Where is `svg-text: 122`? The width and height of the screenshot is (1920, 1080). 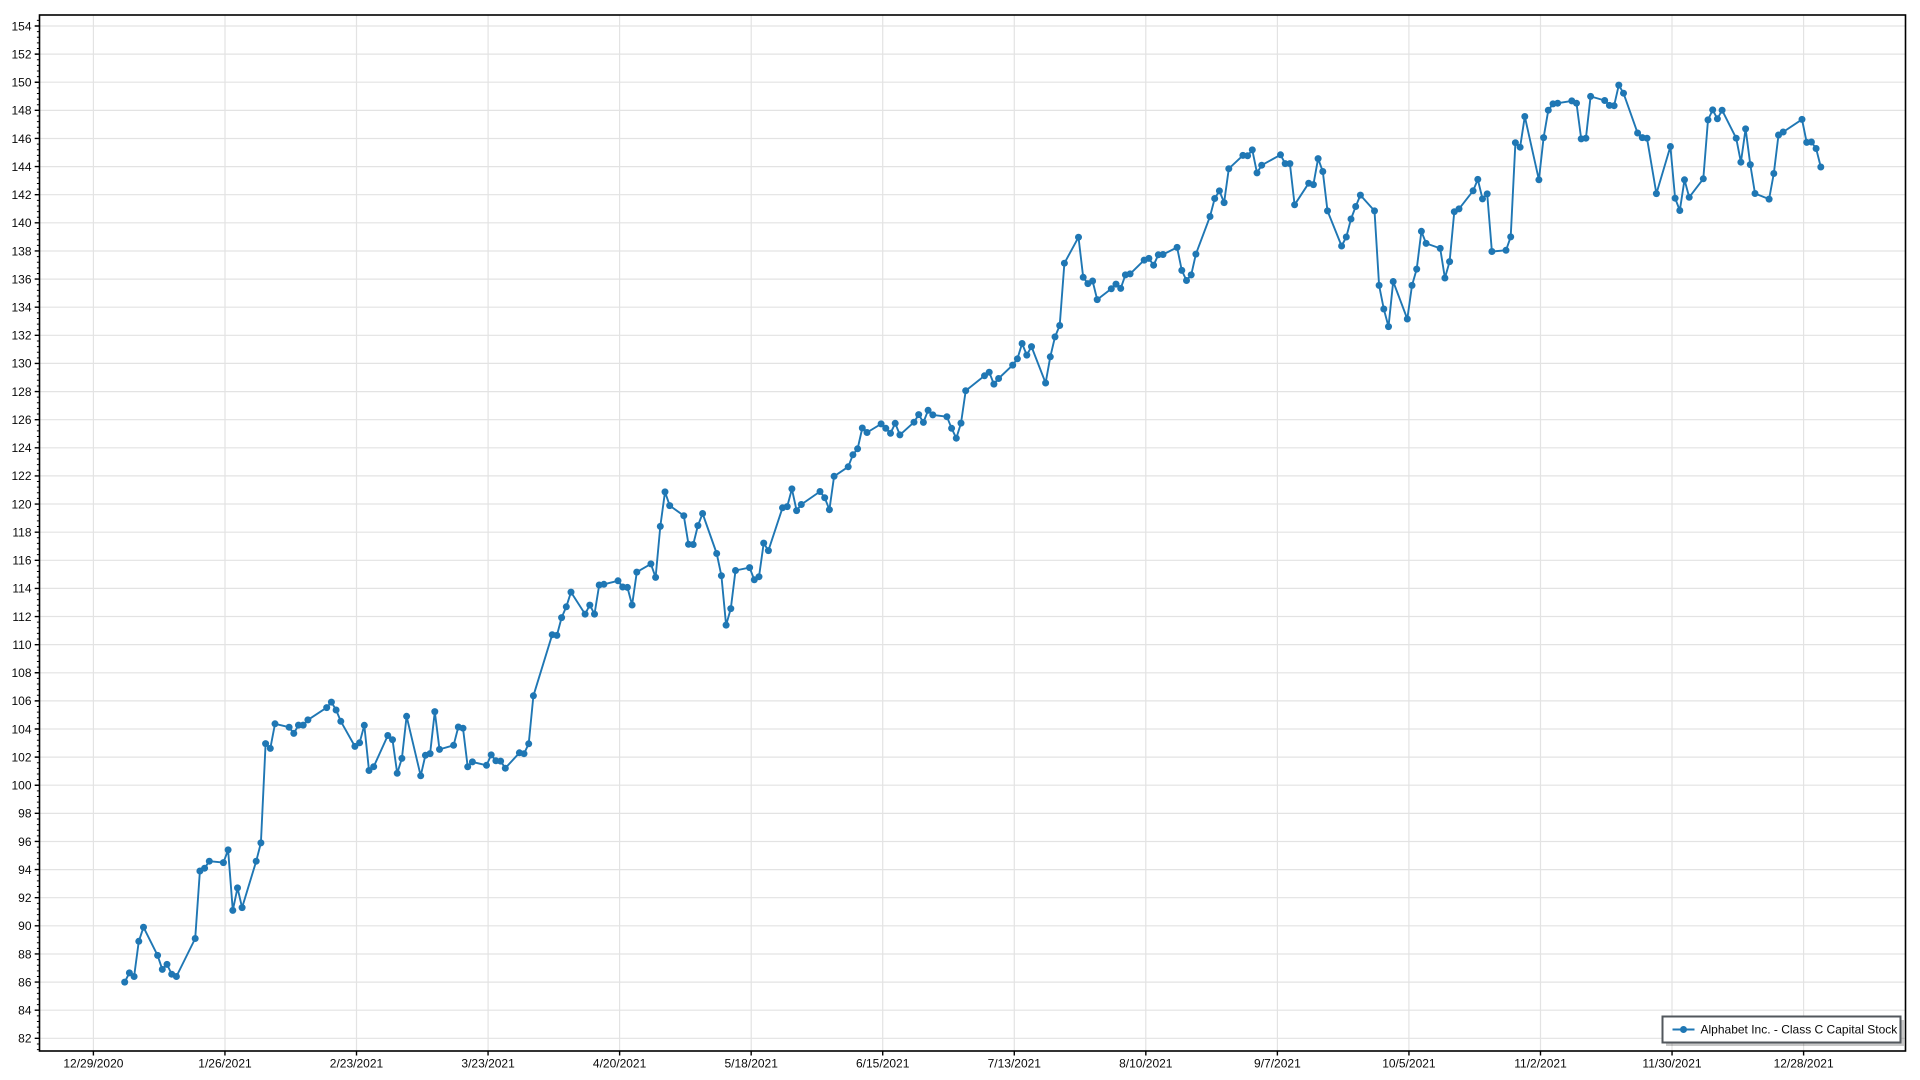 svg-text: 122 is located at coordinates (21, 476).